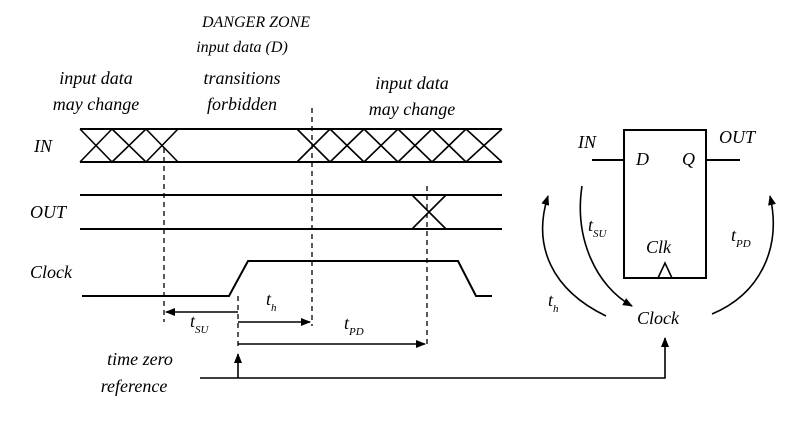  Describe the element at coordinates (255, 22) in the screenshot. I see `danger-zone-title: DANGER ZONE` at that location.